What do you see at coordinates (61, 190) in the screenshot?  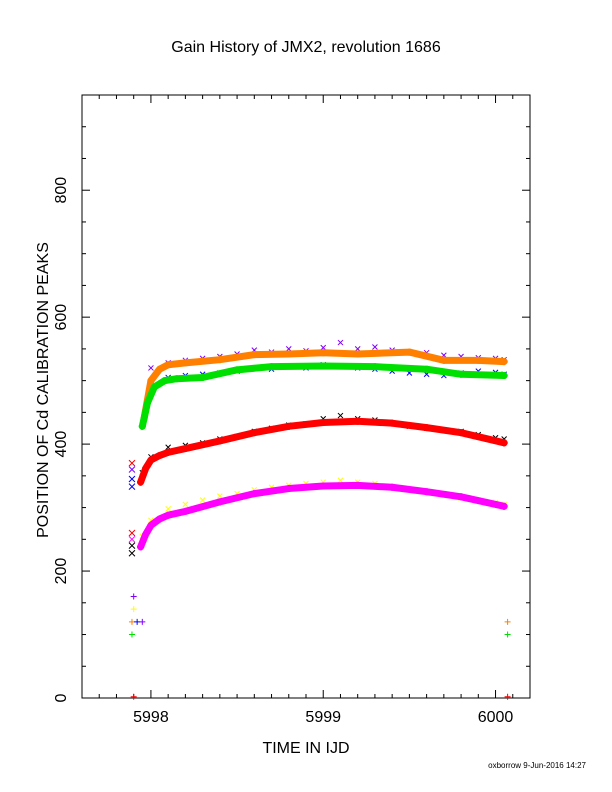 I see `y-tick-label-800: 800` at bounding box center [61, 190].